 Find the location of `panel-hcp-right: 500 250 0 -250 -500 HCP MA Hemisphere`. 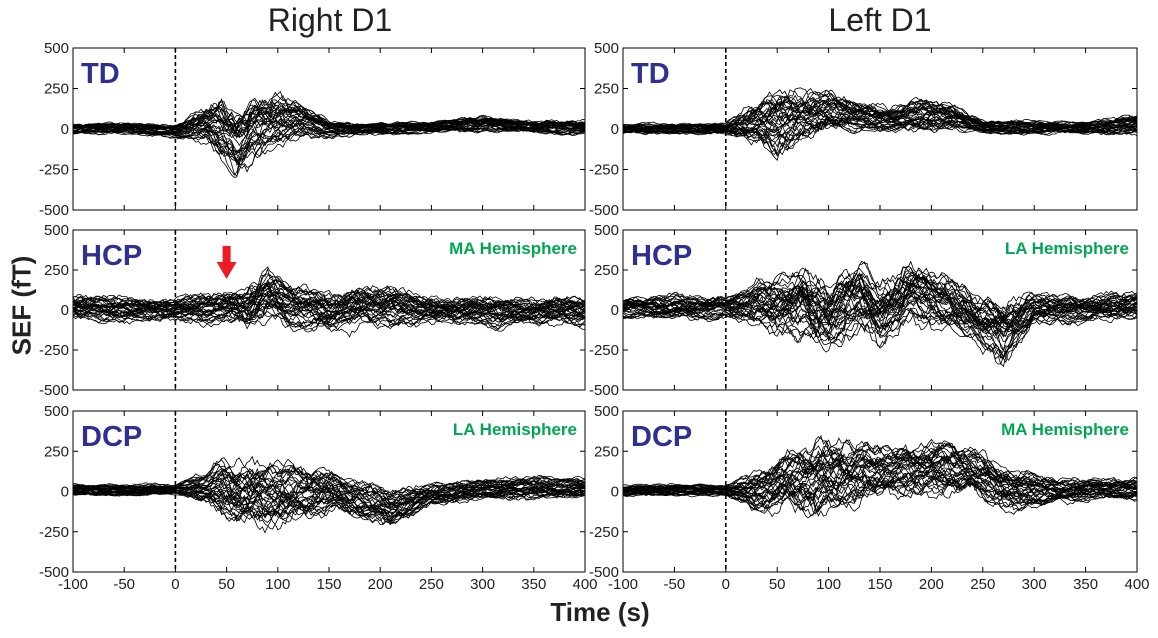

panel-hcp-right: 500 250 0 -250 -500 HCP MA Hemisphere is located at coordinates (312, 310).